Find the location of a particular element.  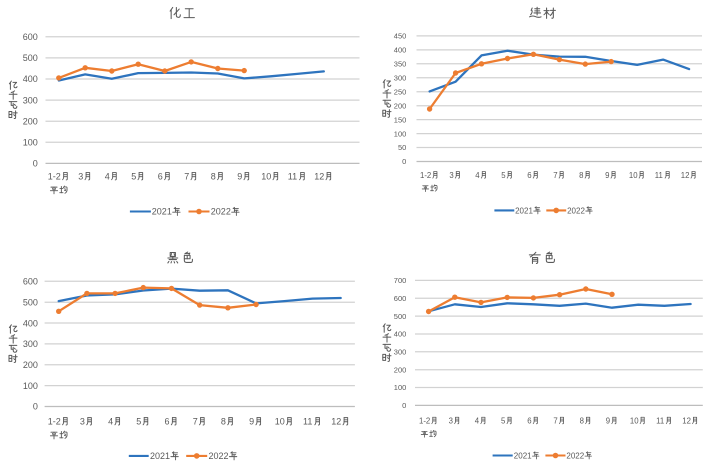

svg-text: 150 is located at coordinates (400, 119).